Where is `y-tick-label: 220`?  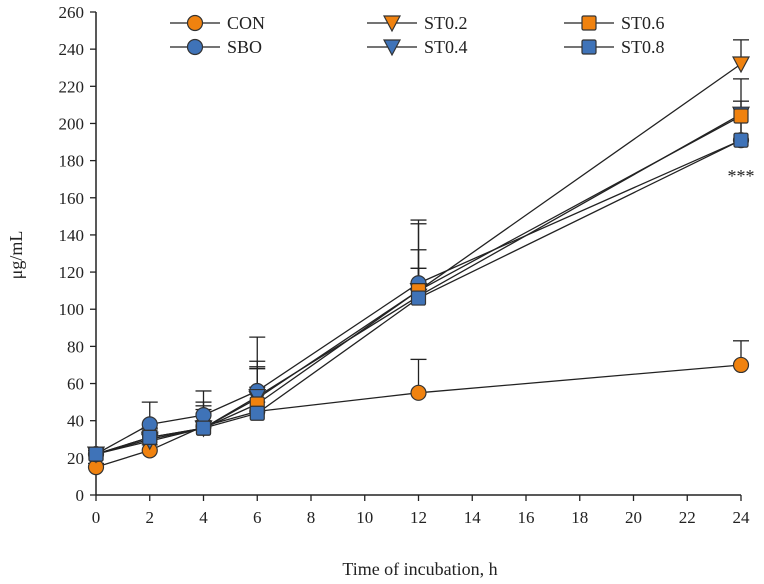 y-tick-label: 220 is located at coordinates (72, 86).